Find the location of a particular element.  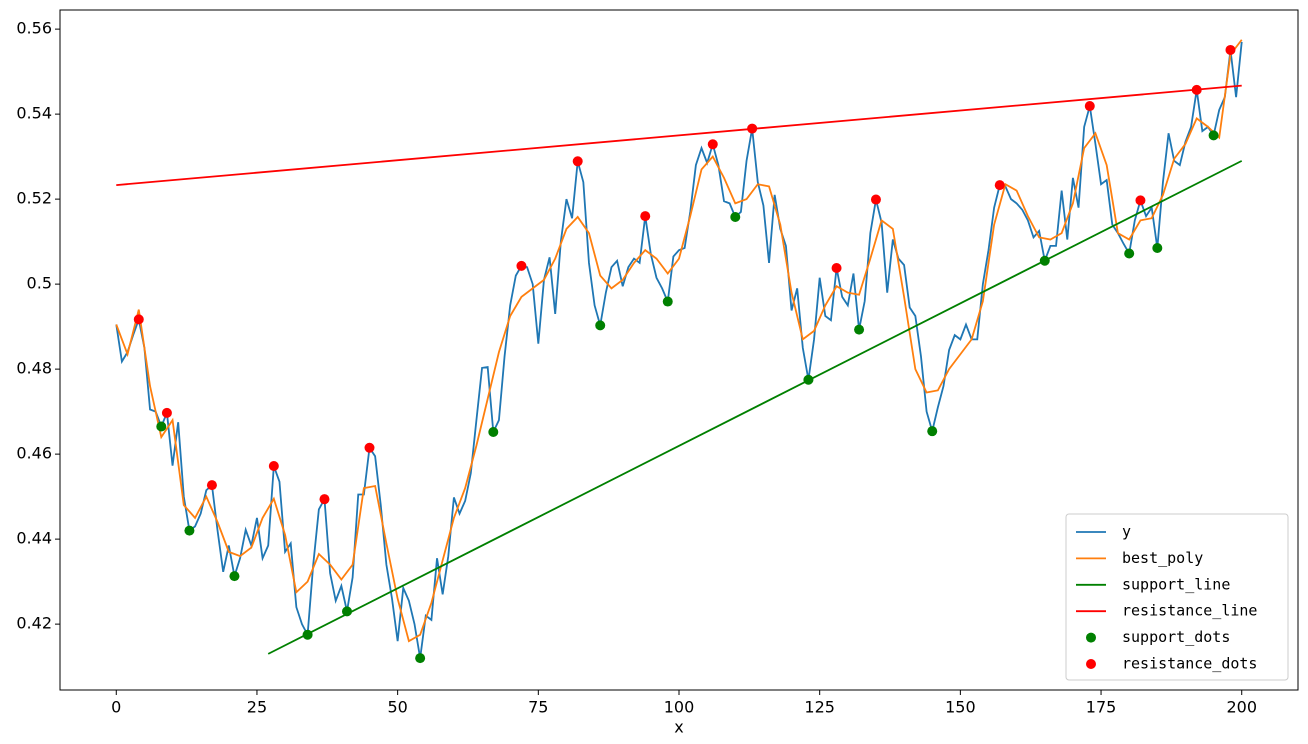

x-tick-label: 100 is located at coordinates (679, 707).